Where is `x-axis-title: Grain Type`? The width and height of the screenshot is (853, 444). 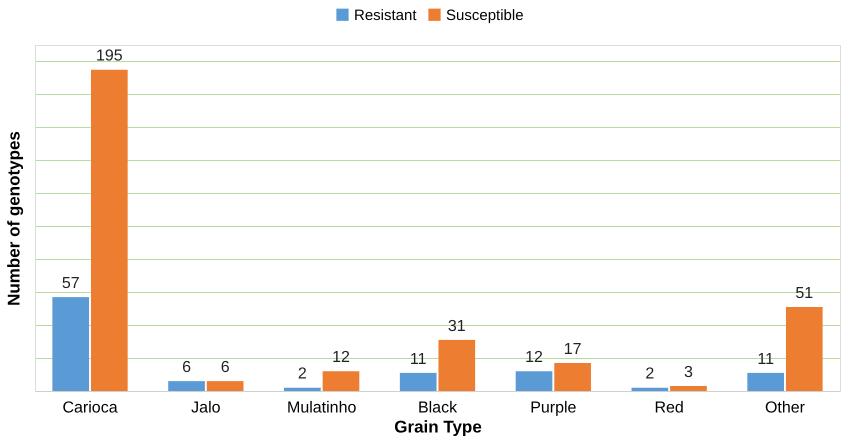 x-axis-title: Grain Type is located at coordinates (438, 427).